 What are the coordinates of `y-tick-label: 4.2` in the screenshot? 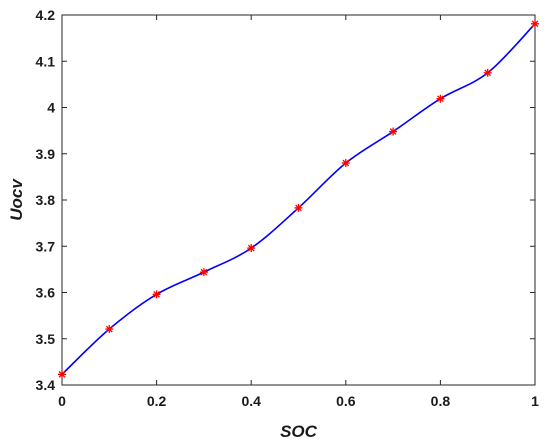 It's located at (46, 15).